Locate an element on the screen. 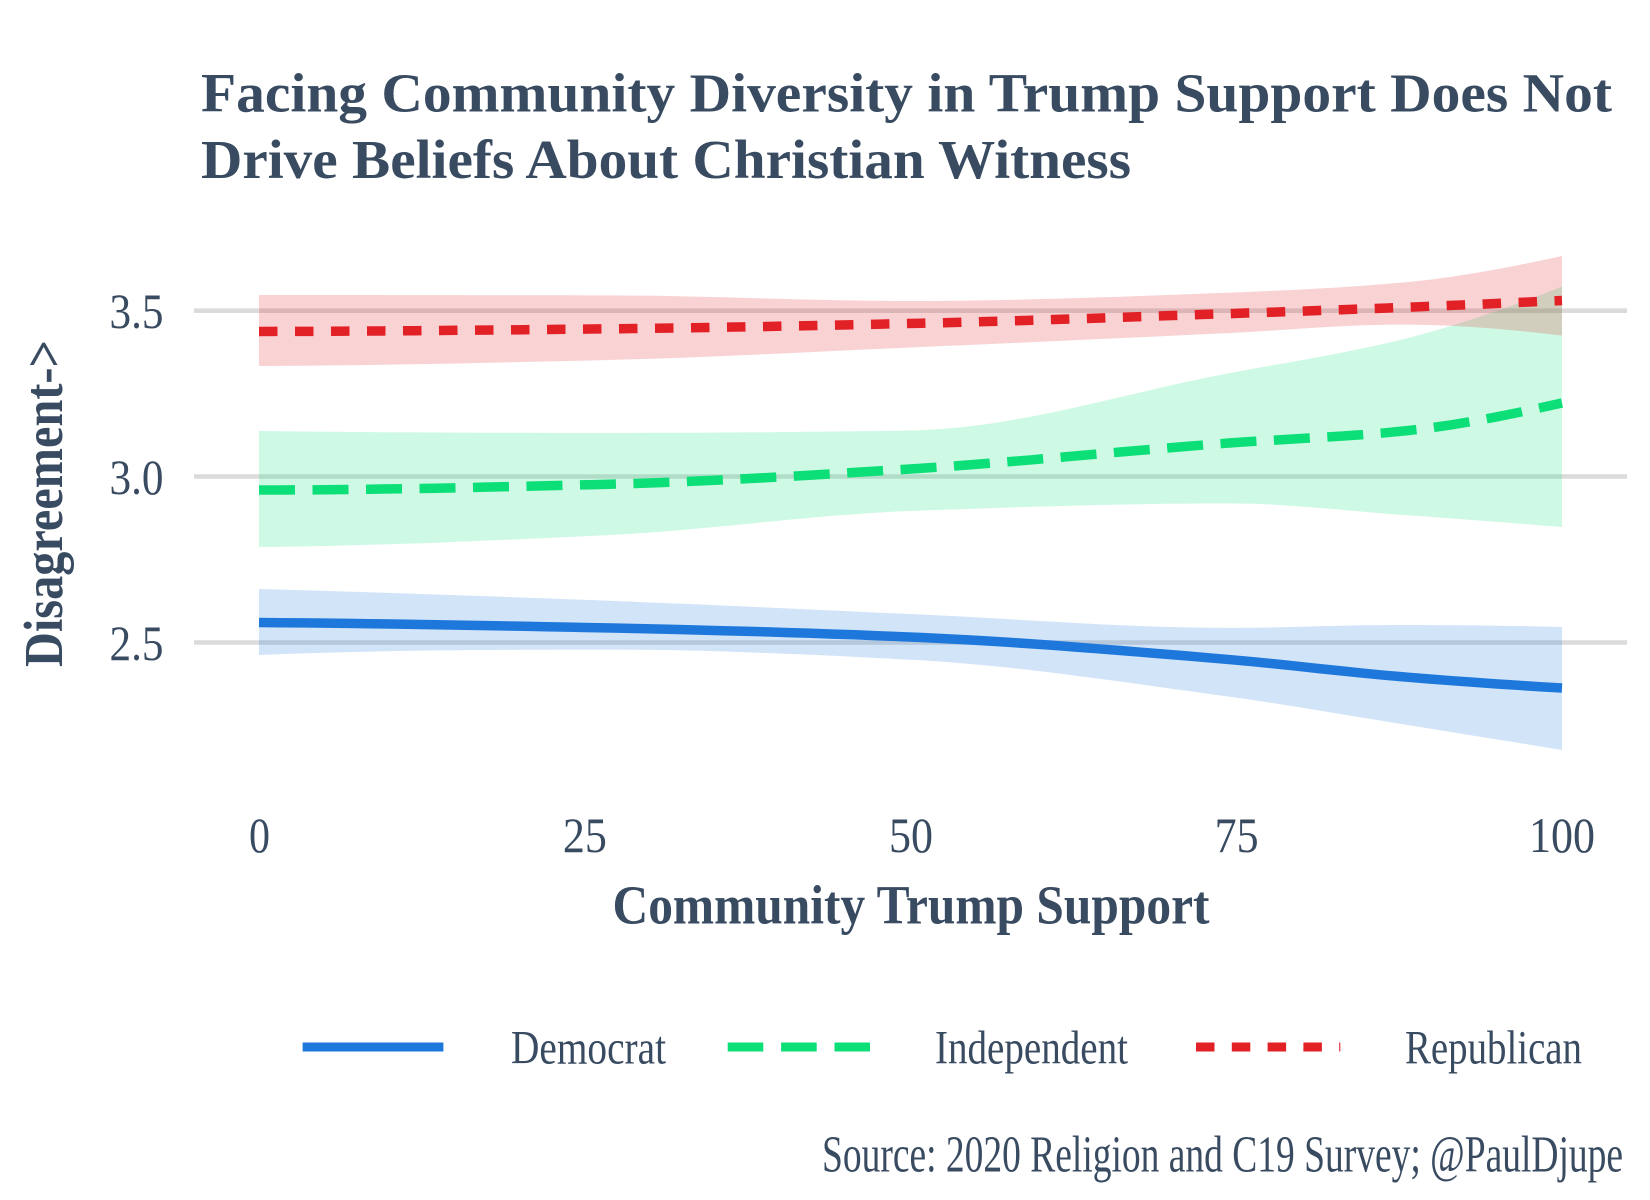 Image resolution: width=1650 pixels, height=1200 pixels. svg-text: 3.5 is located at coordinates (137, 311).